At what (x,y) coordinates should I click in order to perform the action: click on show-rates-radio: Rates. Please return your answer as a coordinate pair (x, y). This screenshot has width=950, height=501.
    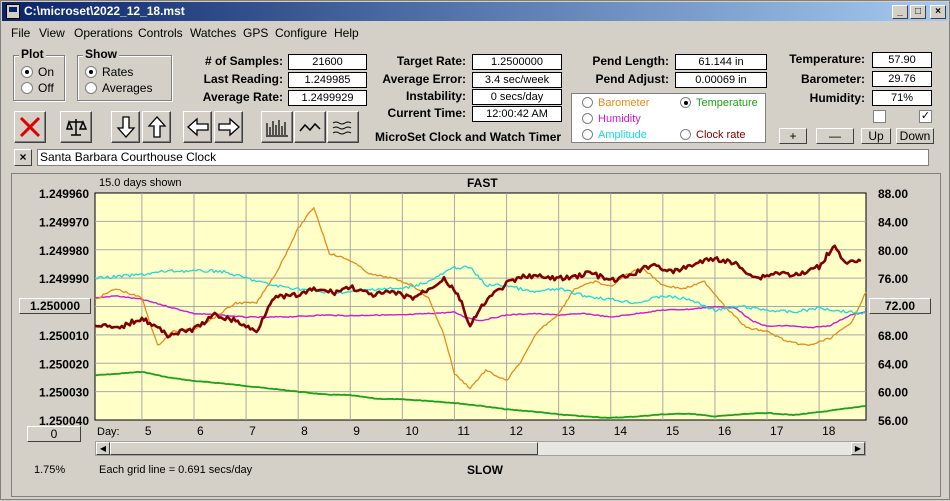
    Looking at the image, I should click on (109, 72).